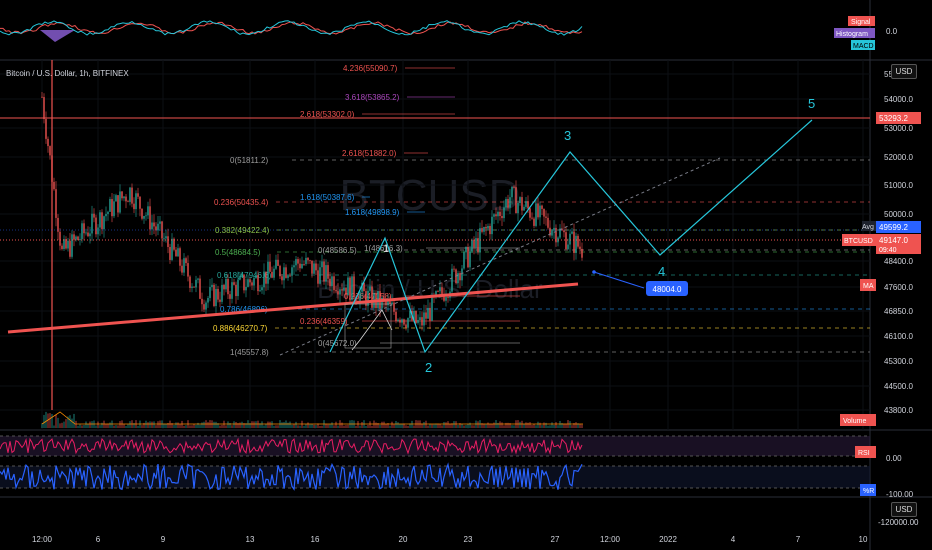  I want to click on target-callout, so click(667, 288).